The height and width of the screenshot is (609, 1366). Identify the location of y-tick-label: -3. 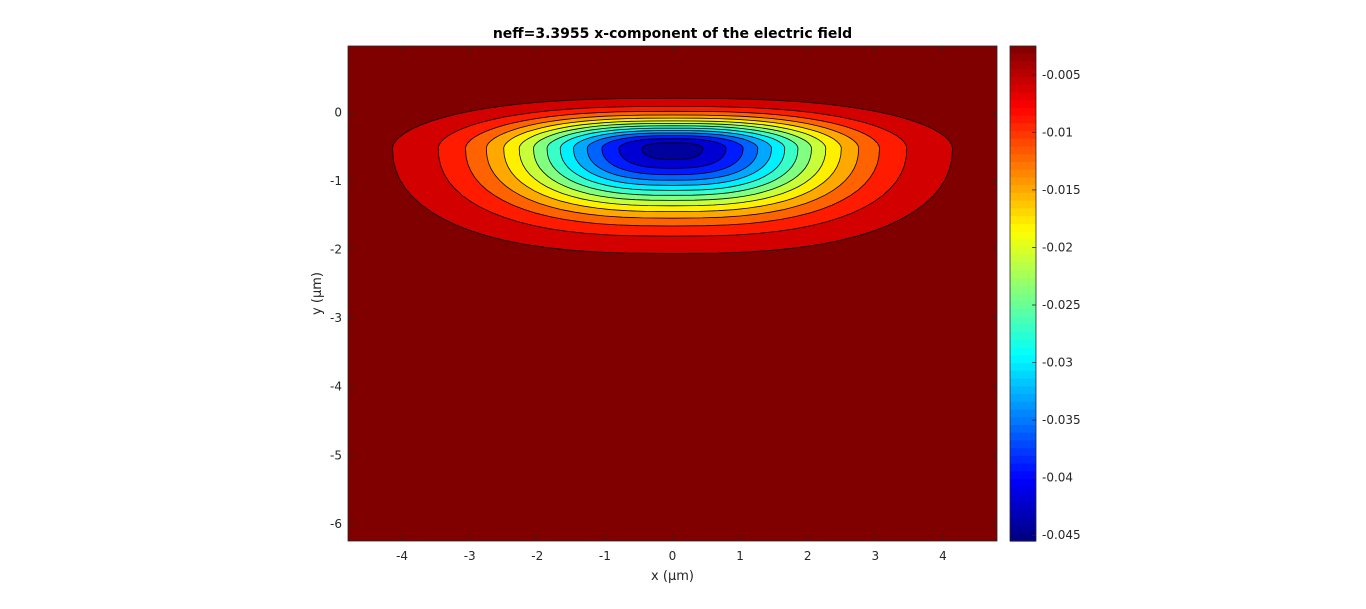
(336, 318).